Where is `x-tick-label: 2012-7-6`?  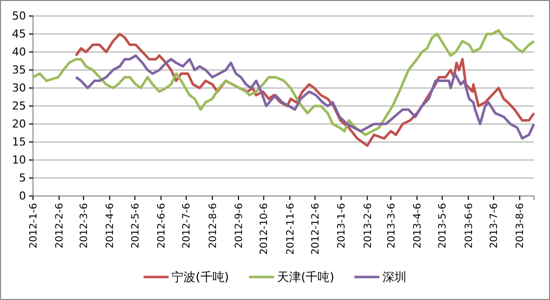 x-tick-label: 2012-7-6 is located at coordinates (187, 225).